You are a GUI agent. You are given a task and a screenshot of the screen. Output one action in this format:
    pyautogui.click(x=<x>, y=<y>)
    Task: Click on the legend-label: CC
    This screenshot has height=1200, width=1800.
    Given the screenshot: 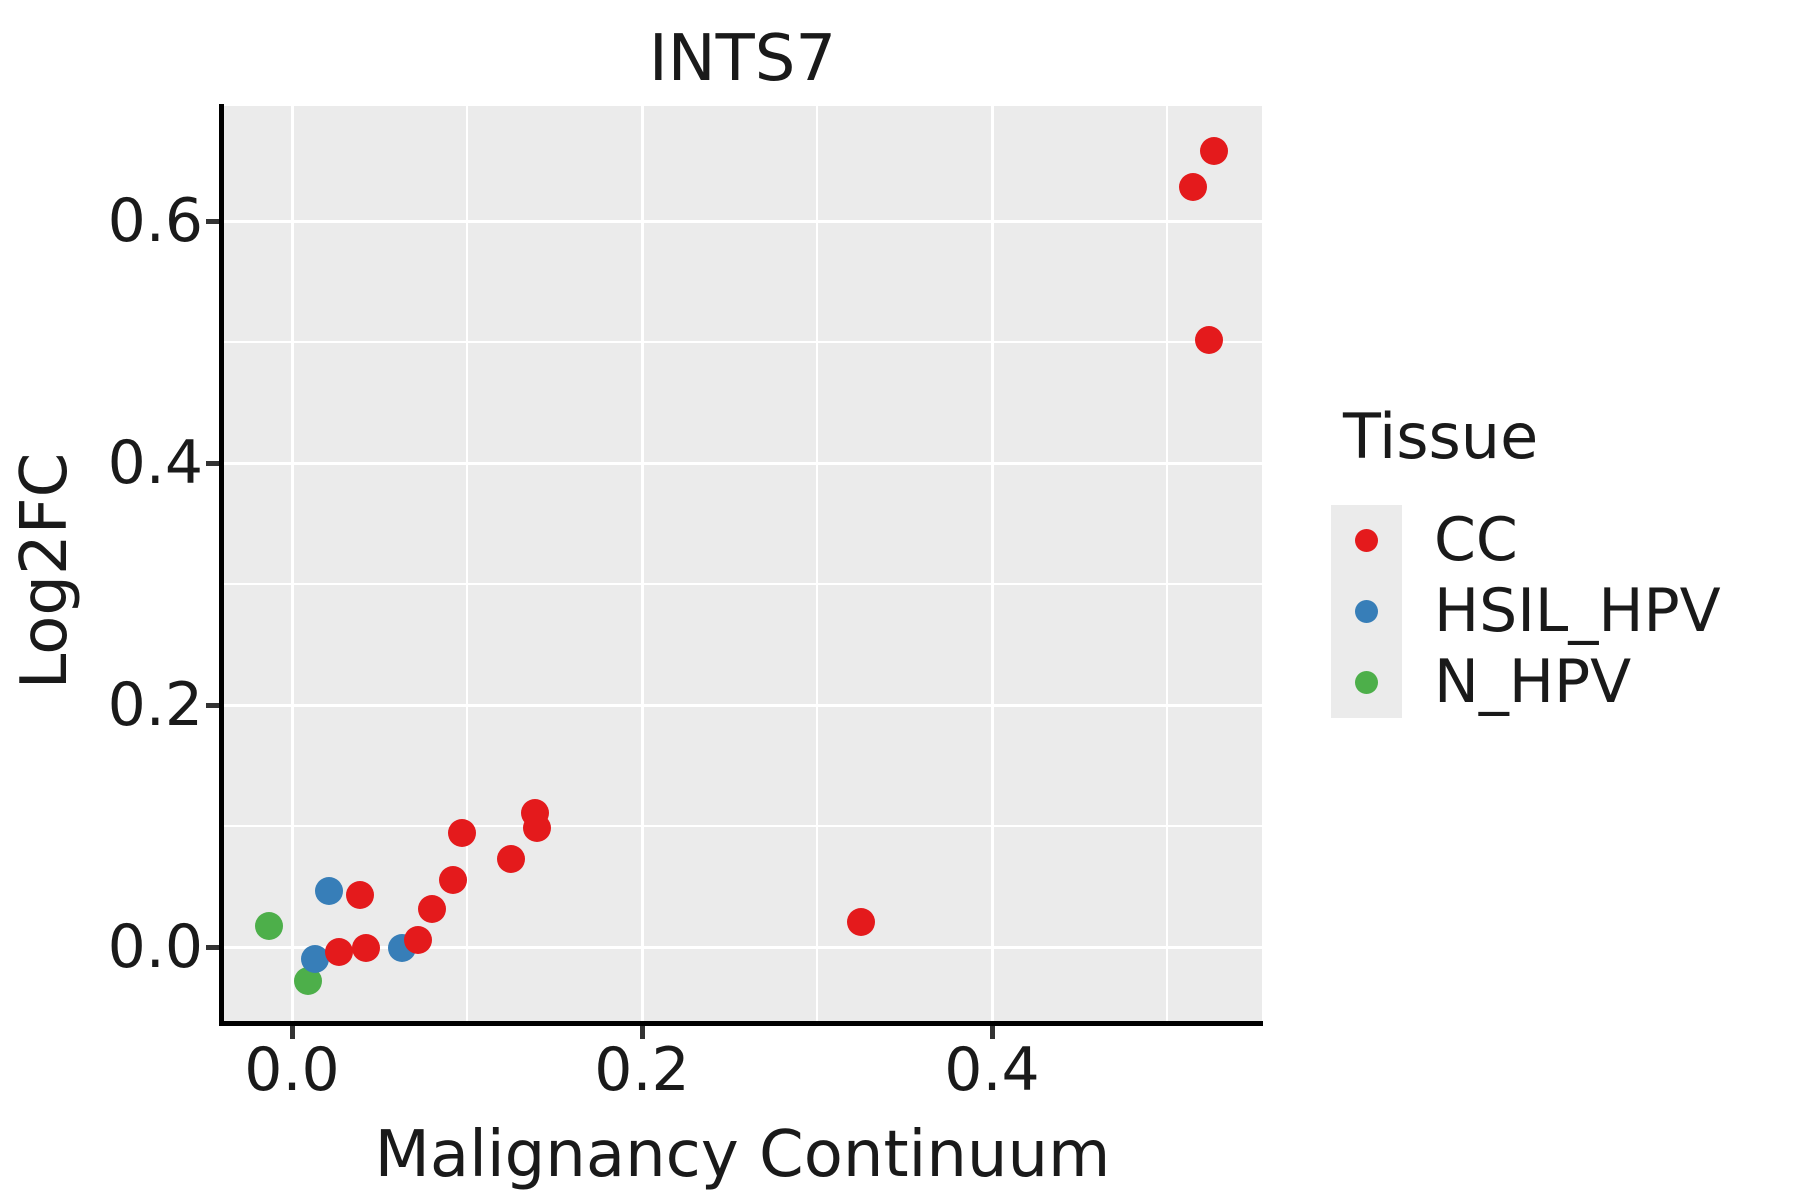 What is the action you would take?
    pyautogui.click(x=1476, y=540)
    